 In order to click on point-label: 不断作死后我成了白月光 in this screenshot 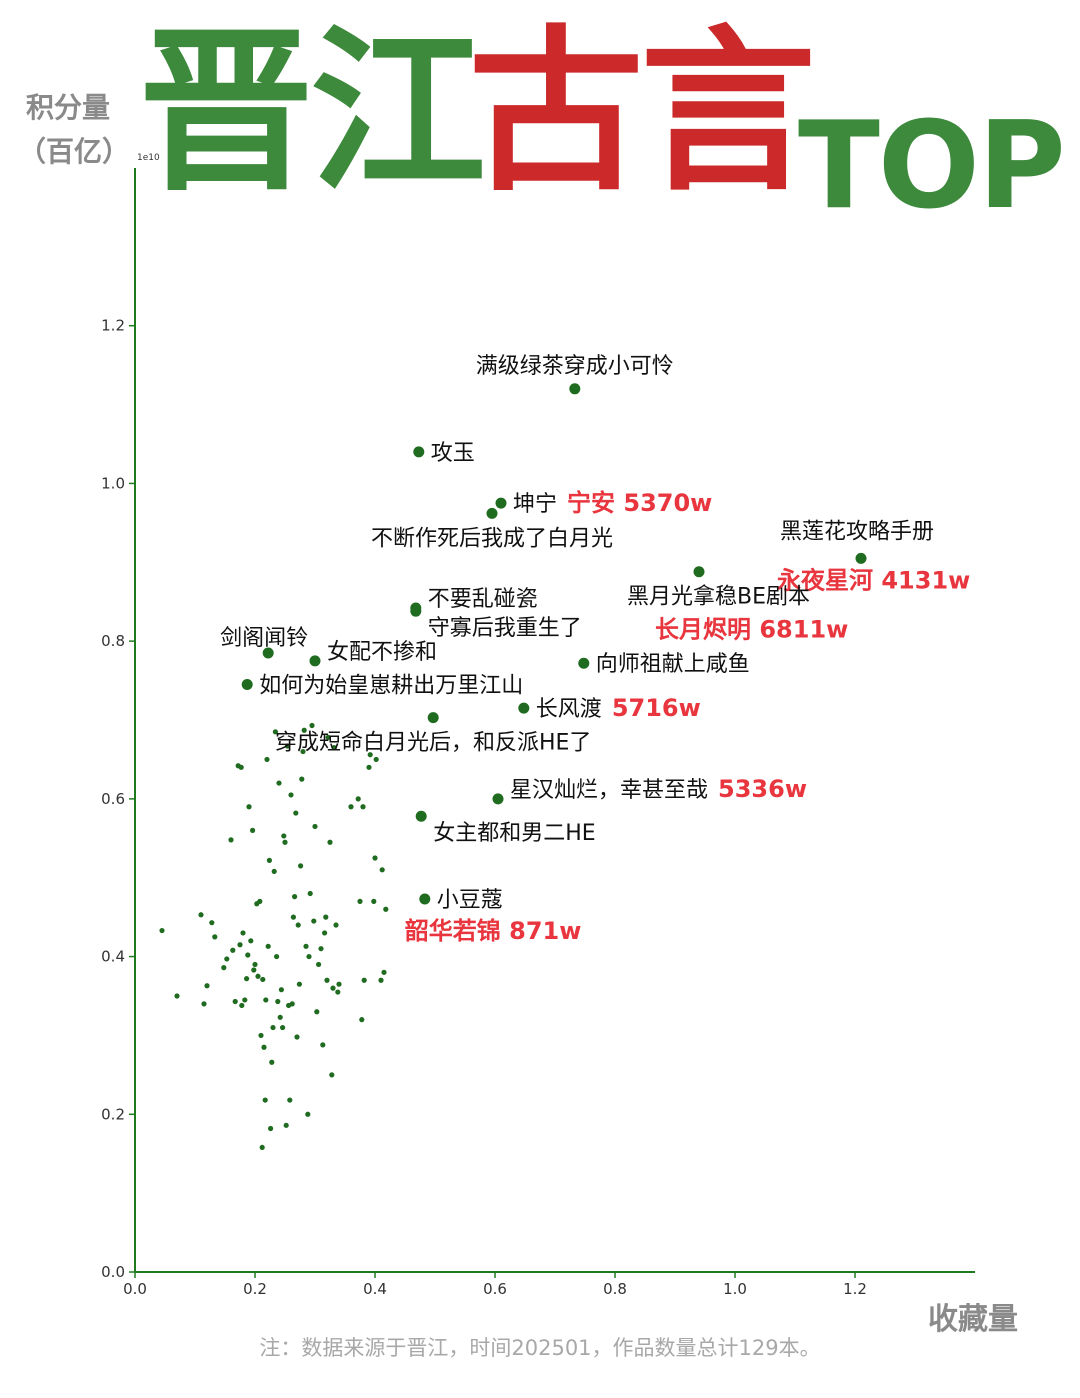, I will do `click(492, 538)`.